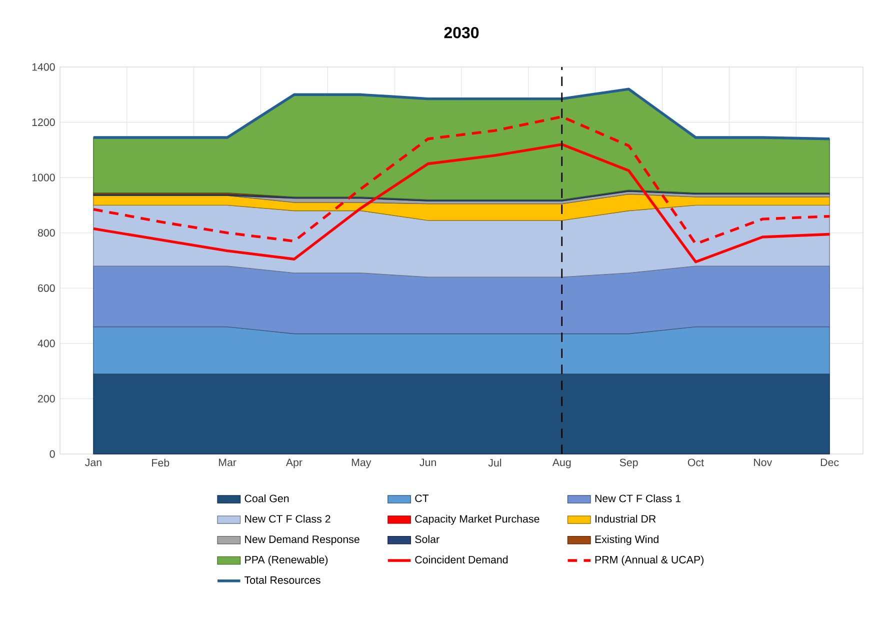 This screenshot has height=622, width=870. Describe the element at coordinates (161, 462) in the screenshot. I see `x-tick-label: Feb` at that location.